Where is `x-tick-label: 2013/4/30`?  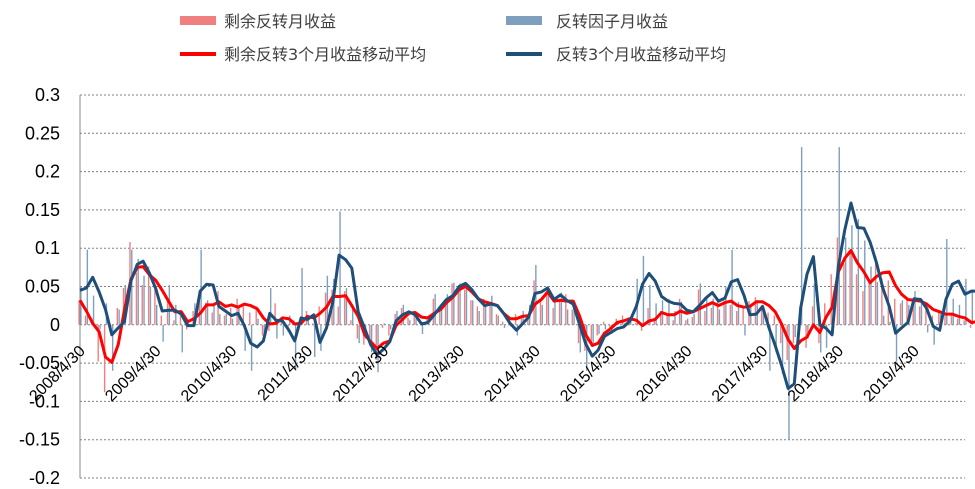
x-tick-label: 2013/4/30 is located at coordinates (437, 374).